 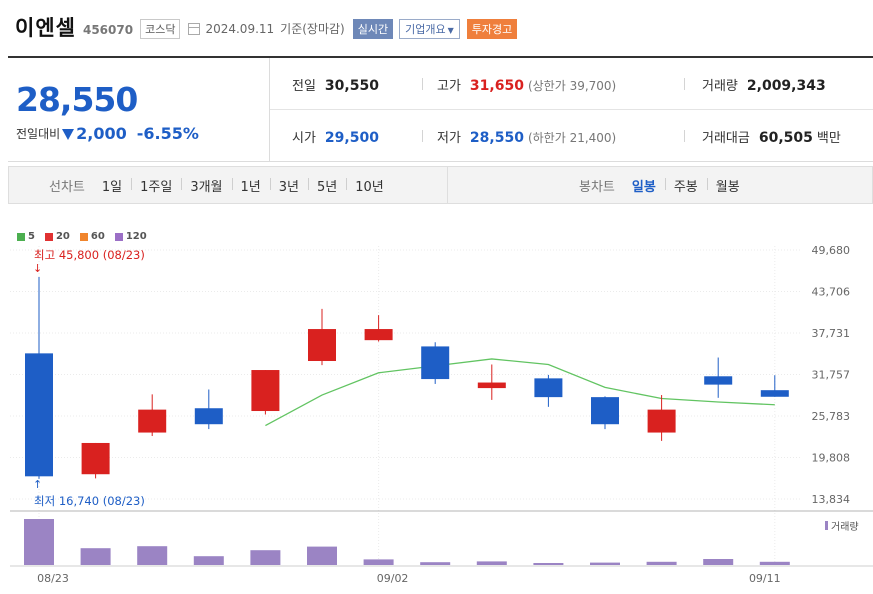 What do you see at coordinates (26, 236) in the screenshot?
I see `legend-item: 5` at bounding box center [26, 236].